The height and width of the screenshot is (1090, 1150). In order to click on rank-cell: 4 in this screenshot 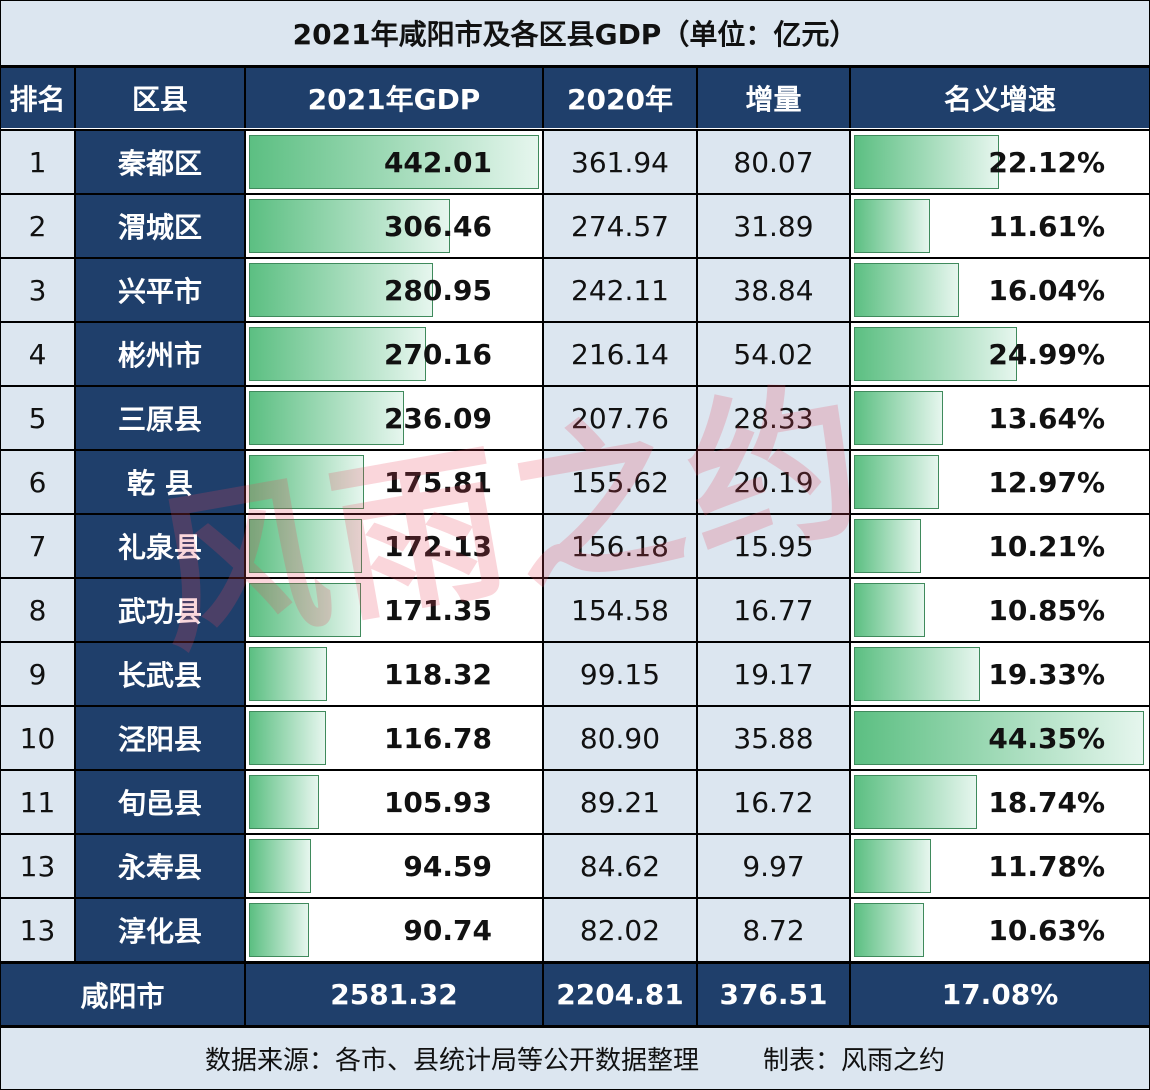, I will do `click(38, 354)`.